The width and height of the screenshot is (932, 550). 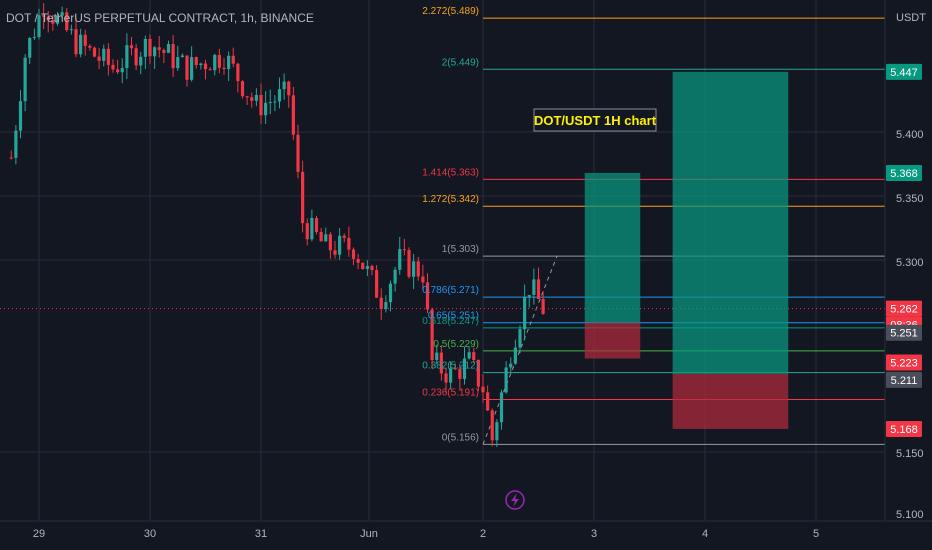 What do you see at coordinates (450, 199) in the screenshot?
I see `fib-level-label: 1.272(5.342)` at bounding box center [450, 199].